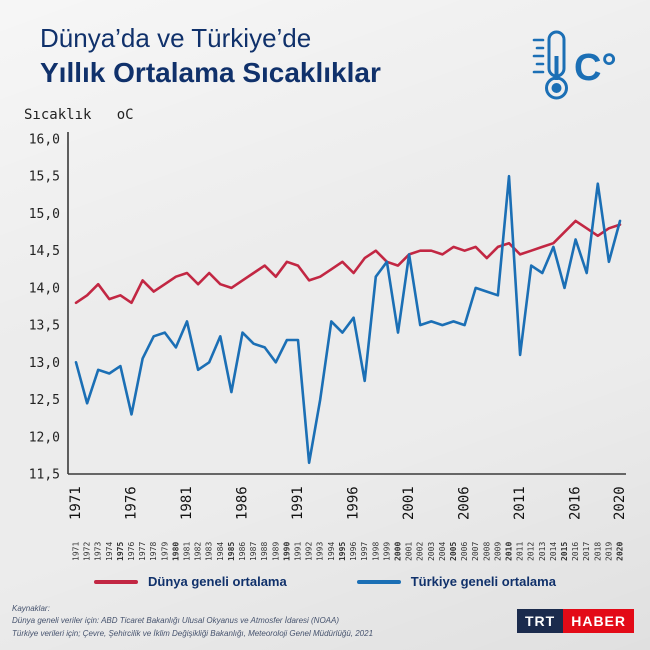  Describe the element at coordinates (198, 550) in the screenshot. I see `x-minor-tick-label: 1982` at that location.